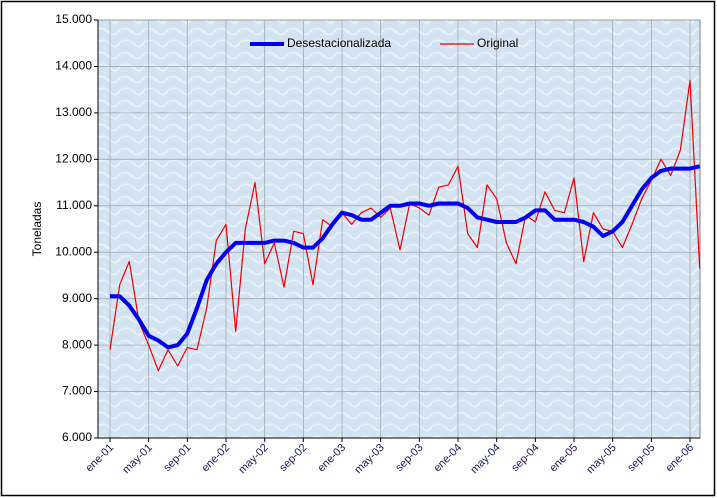 The width and height of the screenshot is (717, 498). I want to click on y-tick-label: 12.000, so click(73, 159).